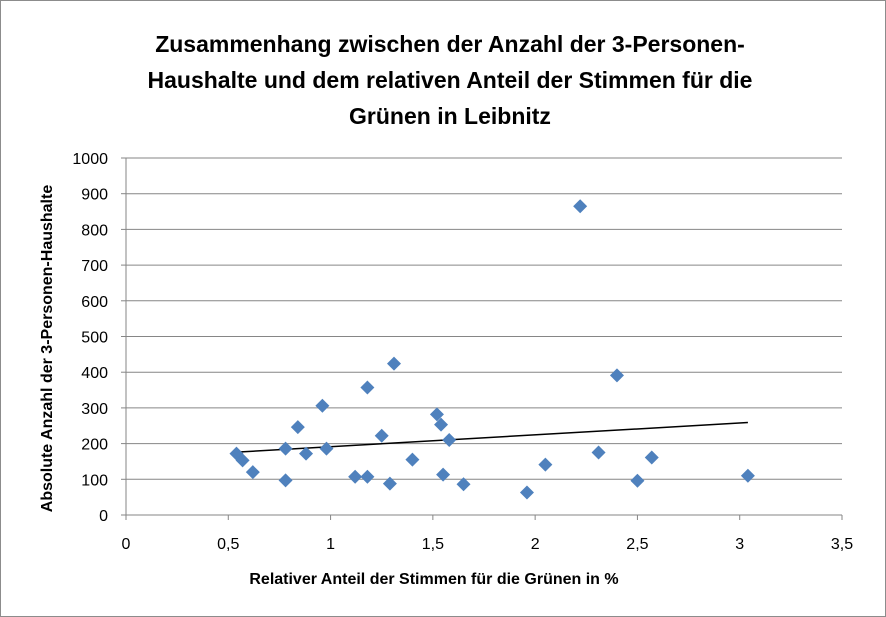  I want to click on chart-title-line-3: Grünen in Leibnitz, so click(450, 116).